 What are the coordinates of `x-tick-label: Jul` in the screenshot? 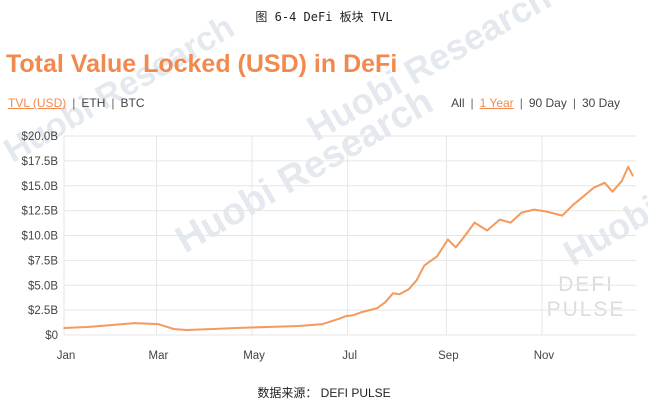 It's located at (349, 356).